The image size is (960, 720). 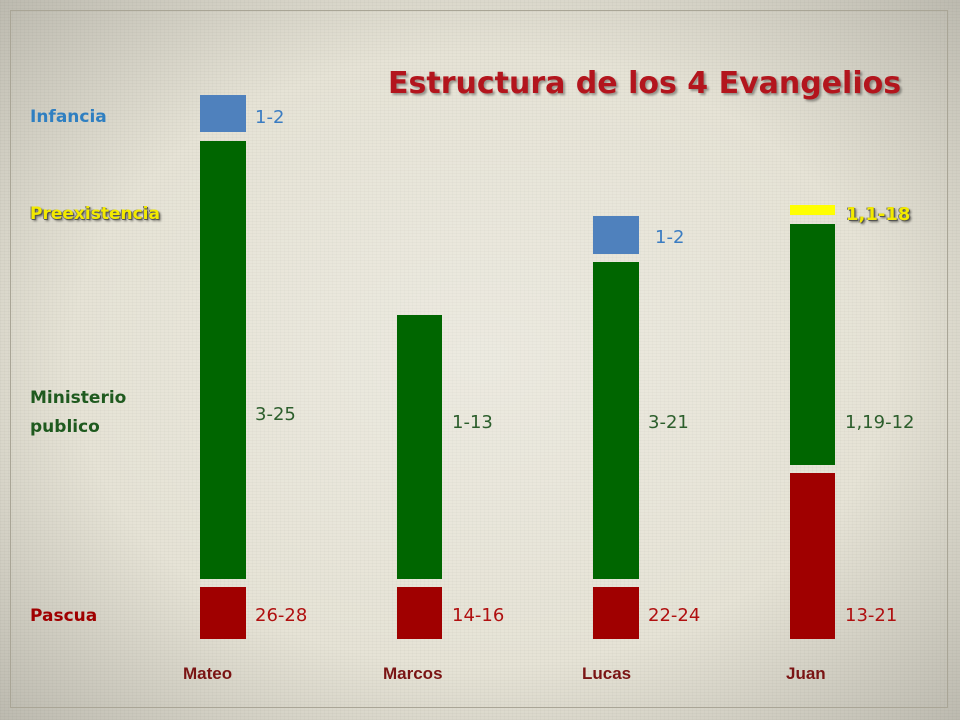 I want to click on mateo-pascua-bar, so click(x=223, y=613).